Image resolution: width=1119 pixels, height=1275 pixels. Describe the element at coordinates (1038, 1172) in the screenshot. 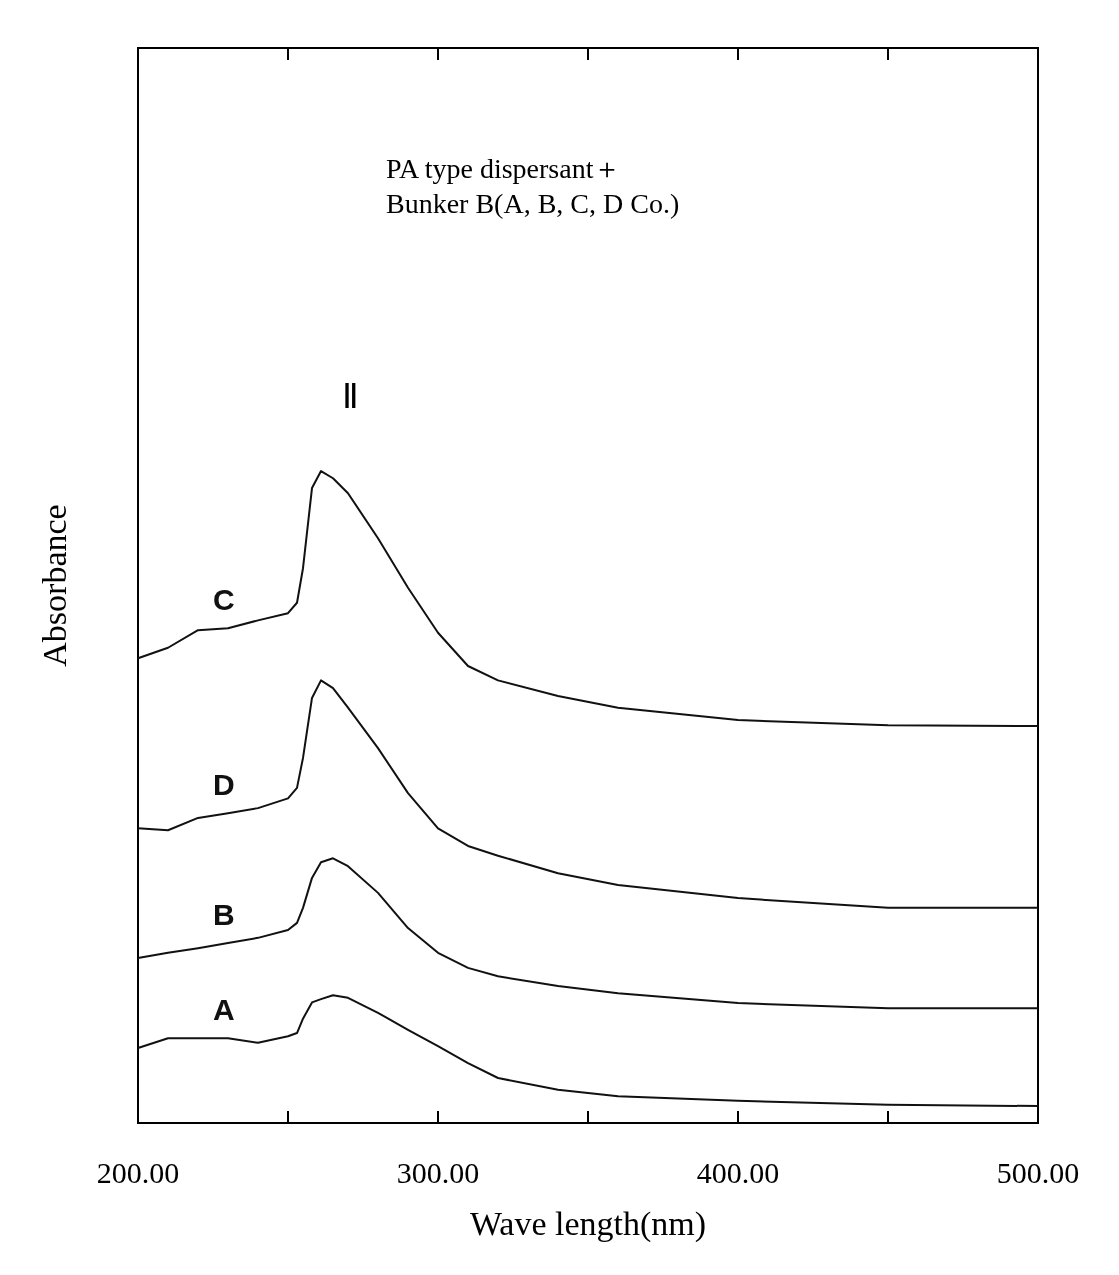

I see `x-tick-label: 500.00` at that location.